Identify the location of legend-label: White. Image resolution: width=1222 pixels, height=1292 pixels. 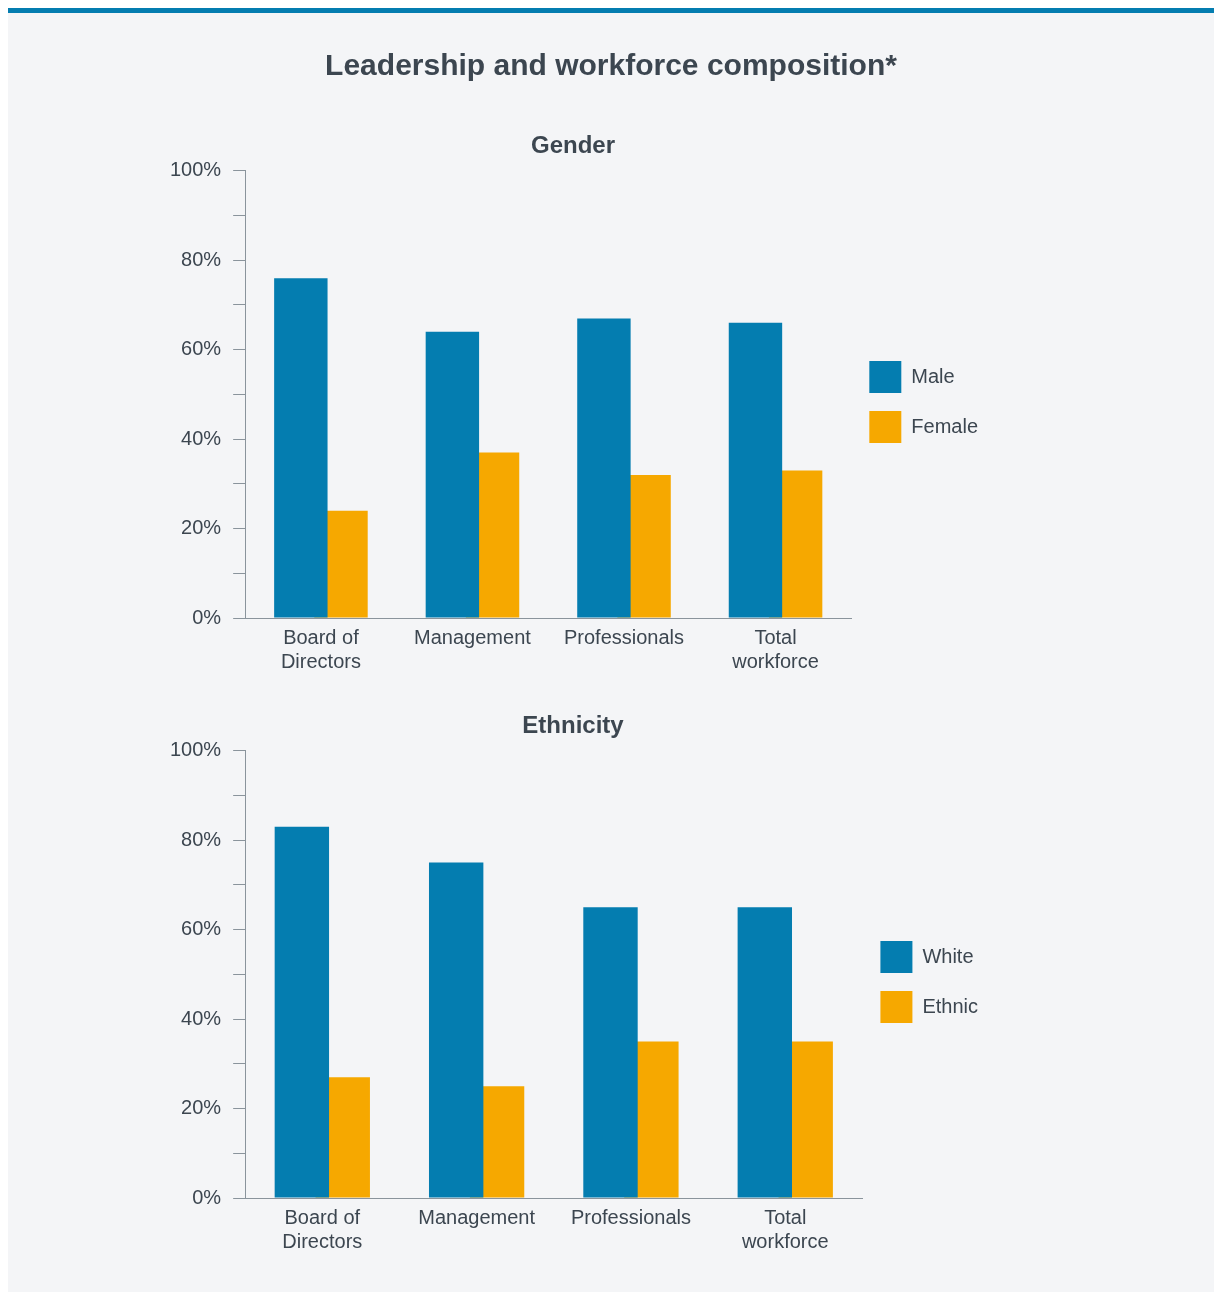
(948, 955).